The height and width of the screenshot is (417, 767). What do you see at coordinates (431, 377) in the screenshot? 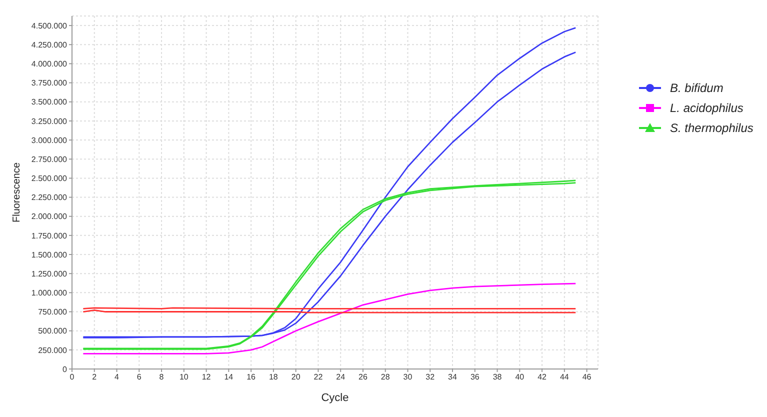
I see `x-tick-label: 32` at bounding box center [431, 377].